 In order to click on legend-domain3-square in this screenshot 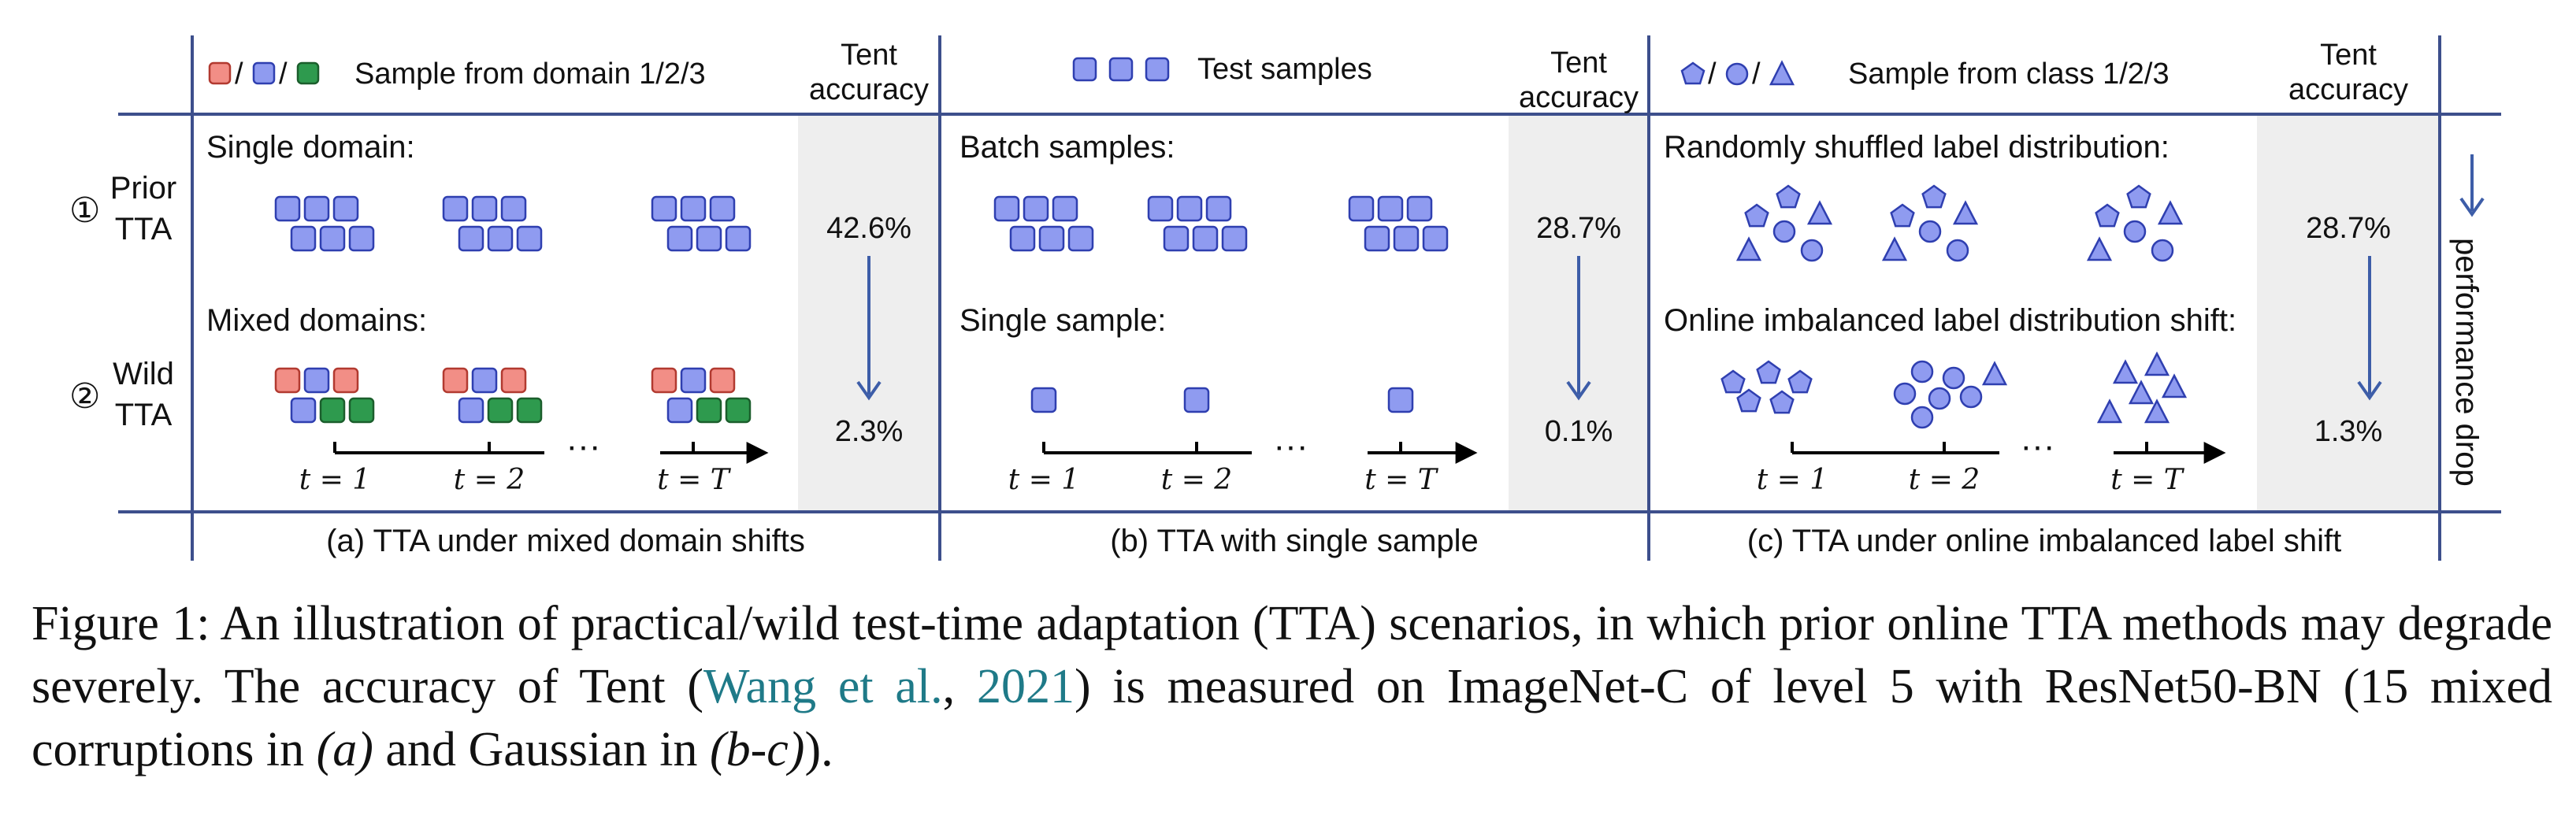, I will do `click(308, 73)`.